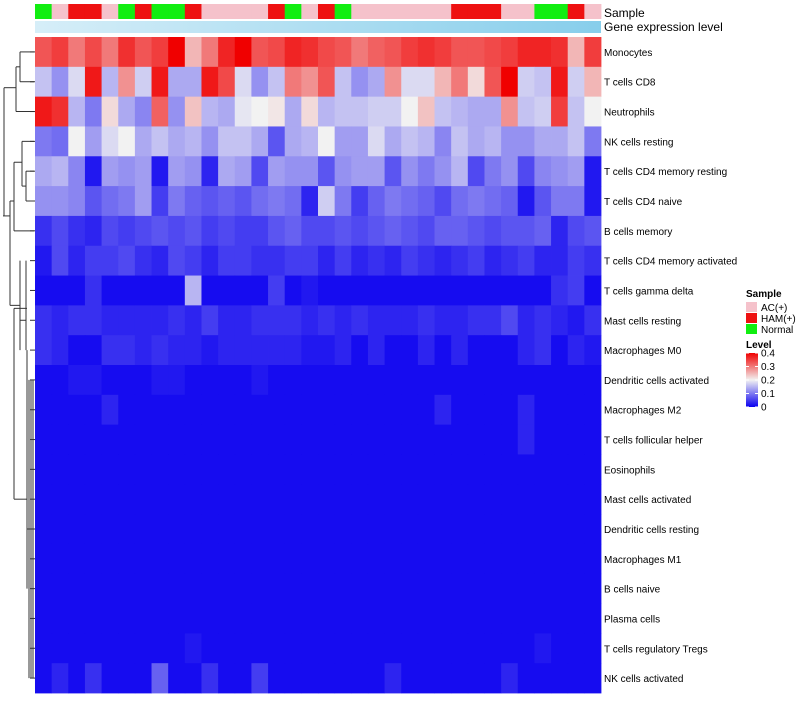 The image size is (800, 705). Describe the element at coordinates (663, 27) in the screenshot. I see `expression-annotation-title: Gene expression level` at that location.